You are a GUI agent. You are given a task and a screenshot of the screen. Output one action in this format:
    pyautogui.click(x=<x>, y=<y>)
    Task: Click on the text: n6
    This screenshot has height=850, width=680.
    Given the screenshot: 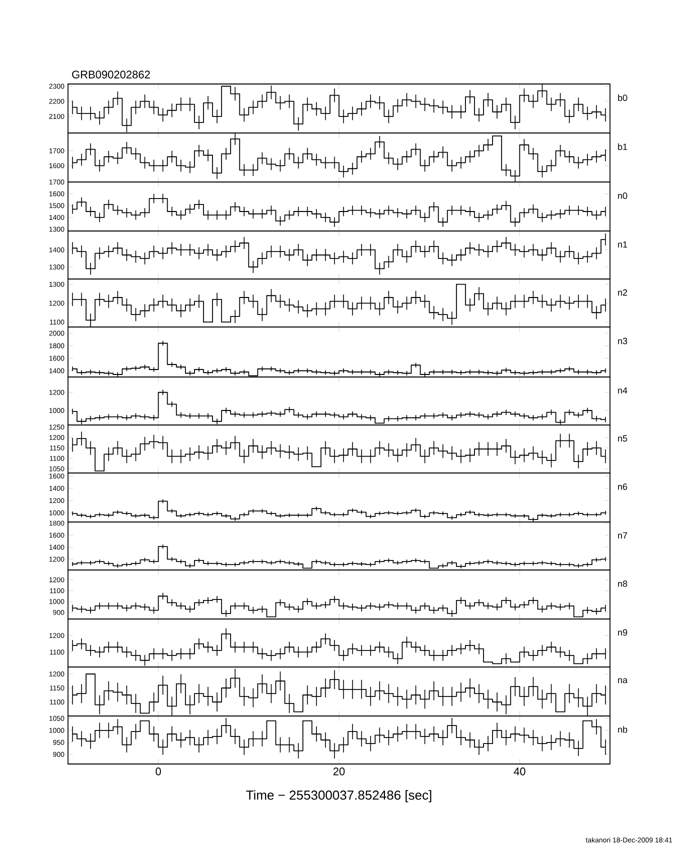 What is the action you would take?
    pyautogui.click(x=623, y=487)
    